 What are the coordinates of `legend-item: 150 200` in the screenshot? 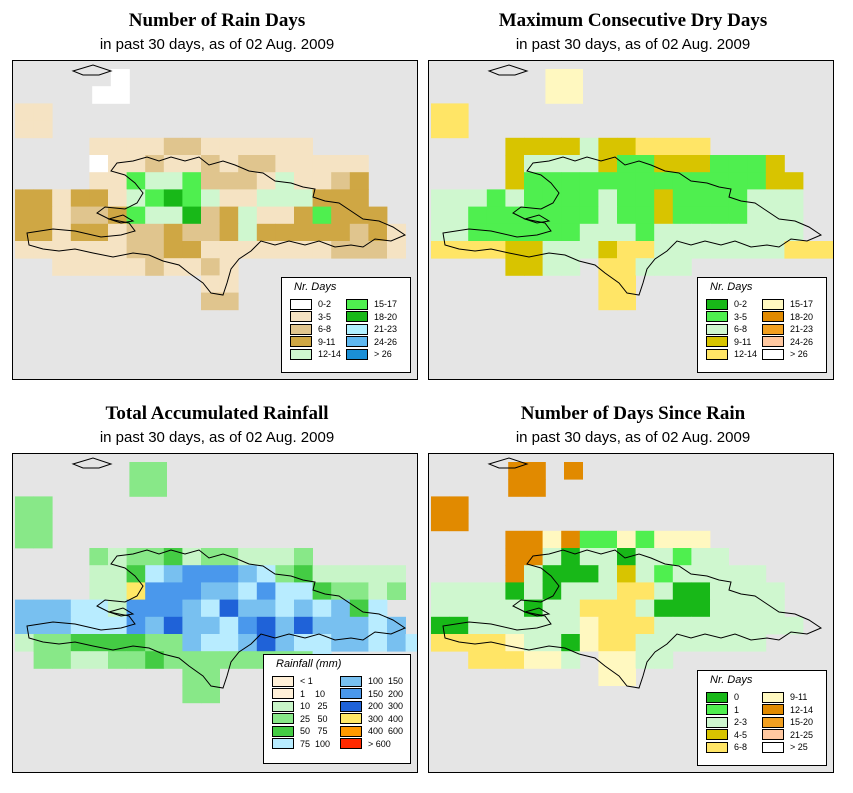 It's located at (371, 694).